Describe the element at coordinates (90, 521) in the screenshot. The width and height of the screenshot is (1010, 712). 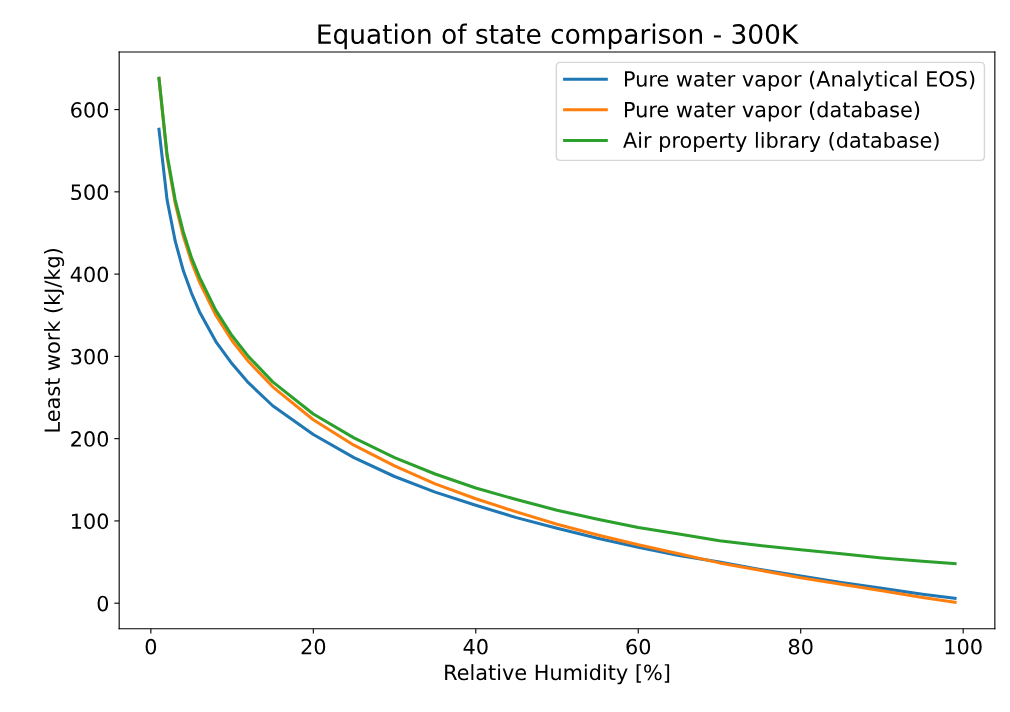
I see `y-tick-label: 100` at that location.